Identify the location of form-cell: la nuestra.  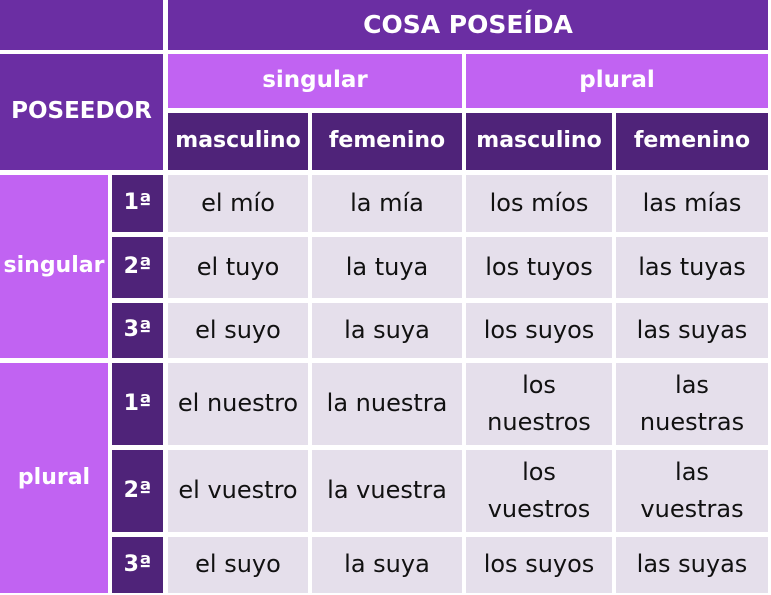
(387, 404).